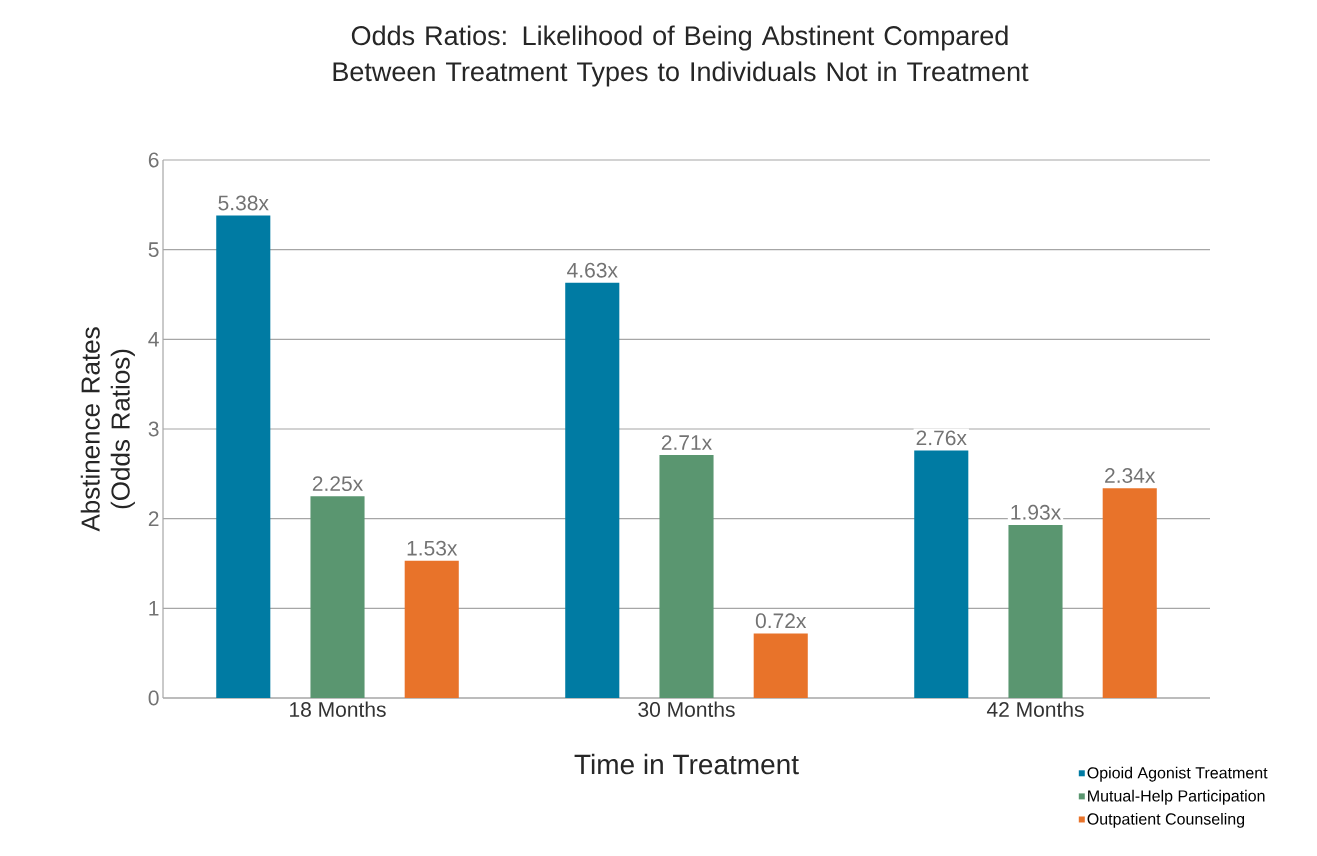  What do you see at coordinates (1036, 512) in the screenshot?
I see `data-label: 1.93x` at bounding box center [1036, 512].